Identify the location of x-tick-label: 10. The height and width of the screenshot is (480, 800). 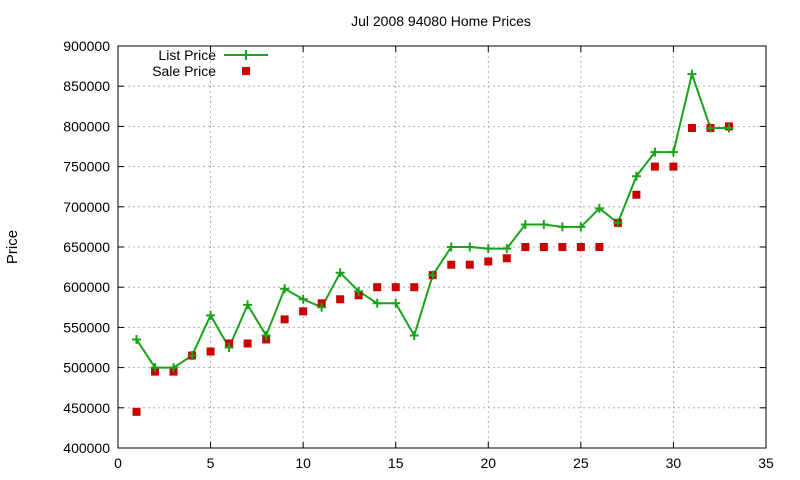
(303, 463).